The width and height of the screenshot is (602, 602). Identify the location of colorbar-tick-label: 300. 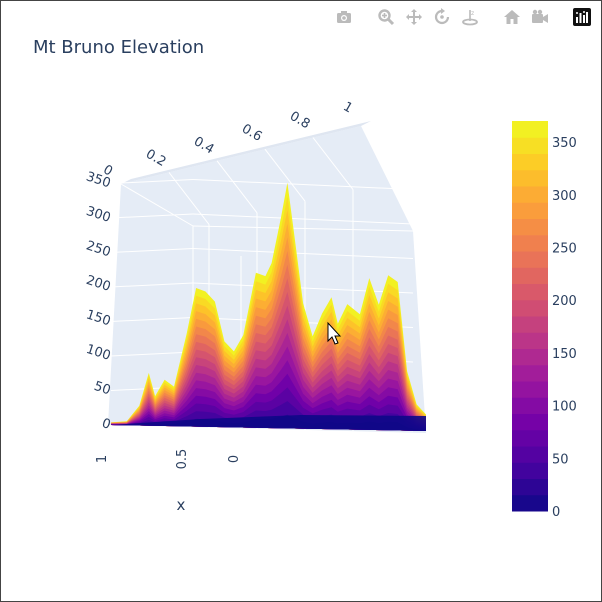
(564, 196).